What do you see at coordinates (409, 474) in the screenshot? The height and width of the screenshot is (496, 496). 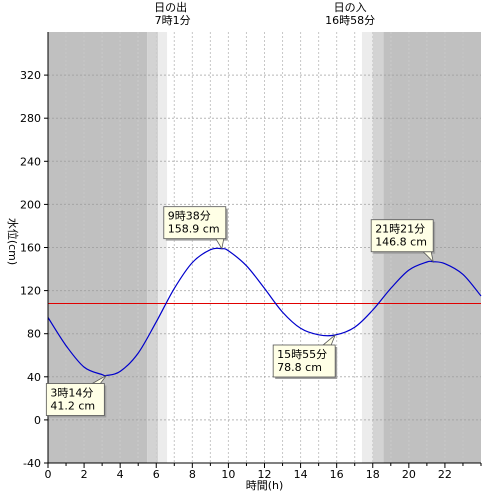 I see `x-tick-label: 20` at bounding box center [409, 474].